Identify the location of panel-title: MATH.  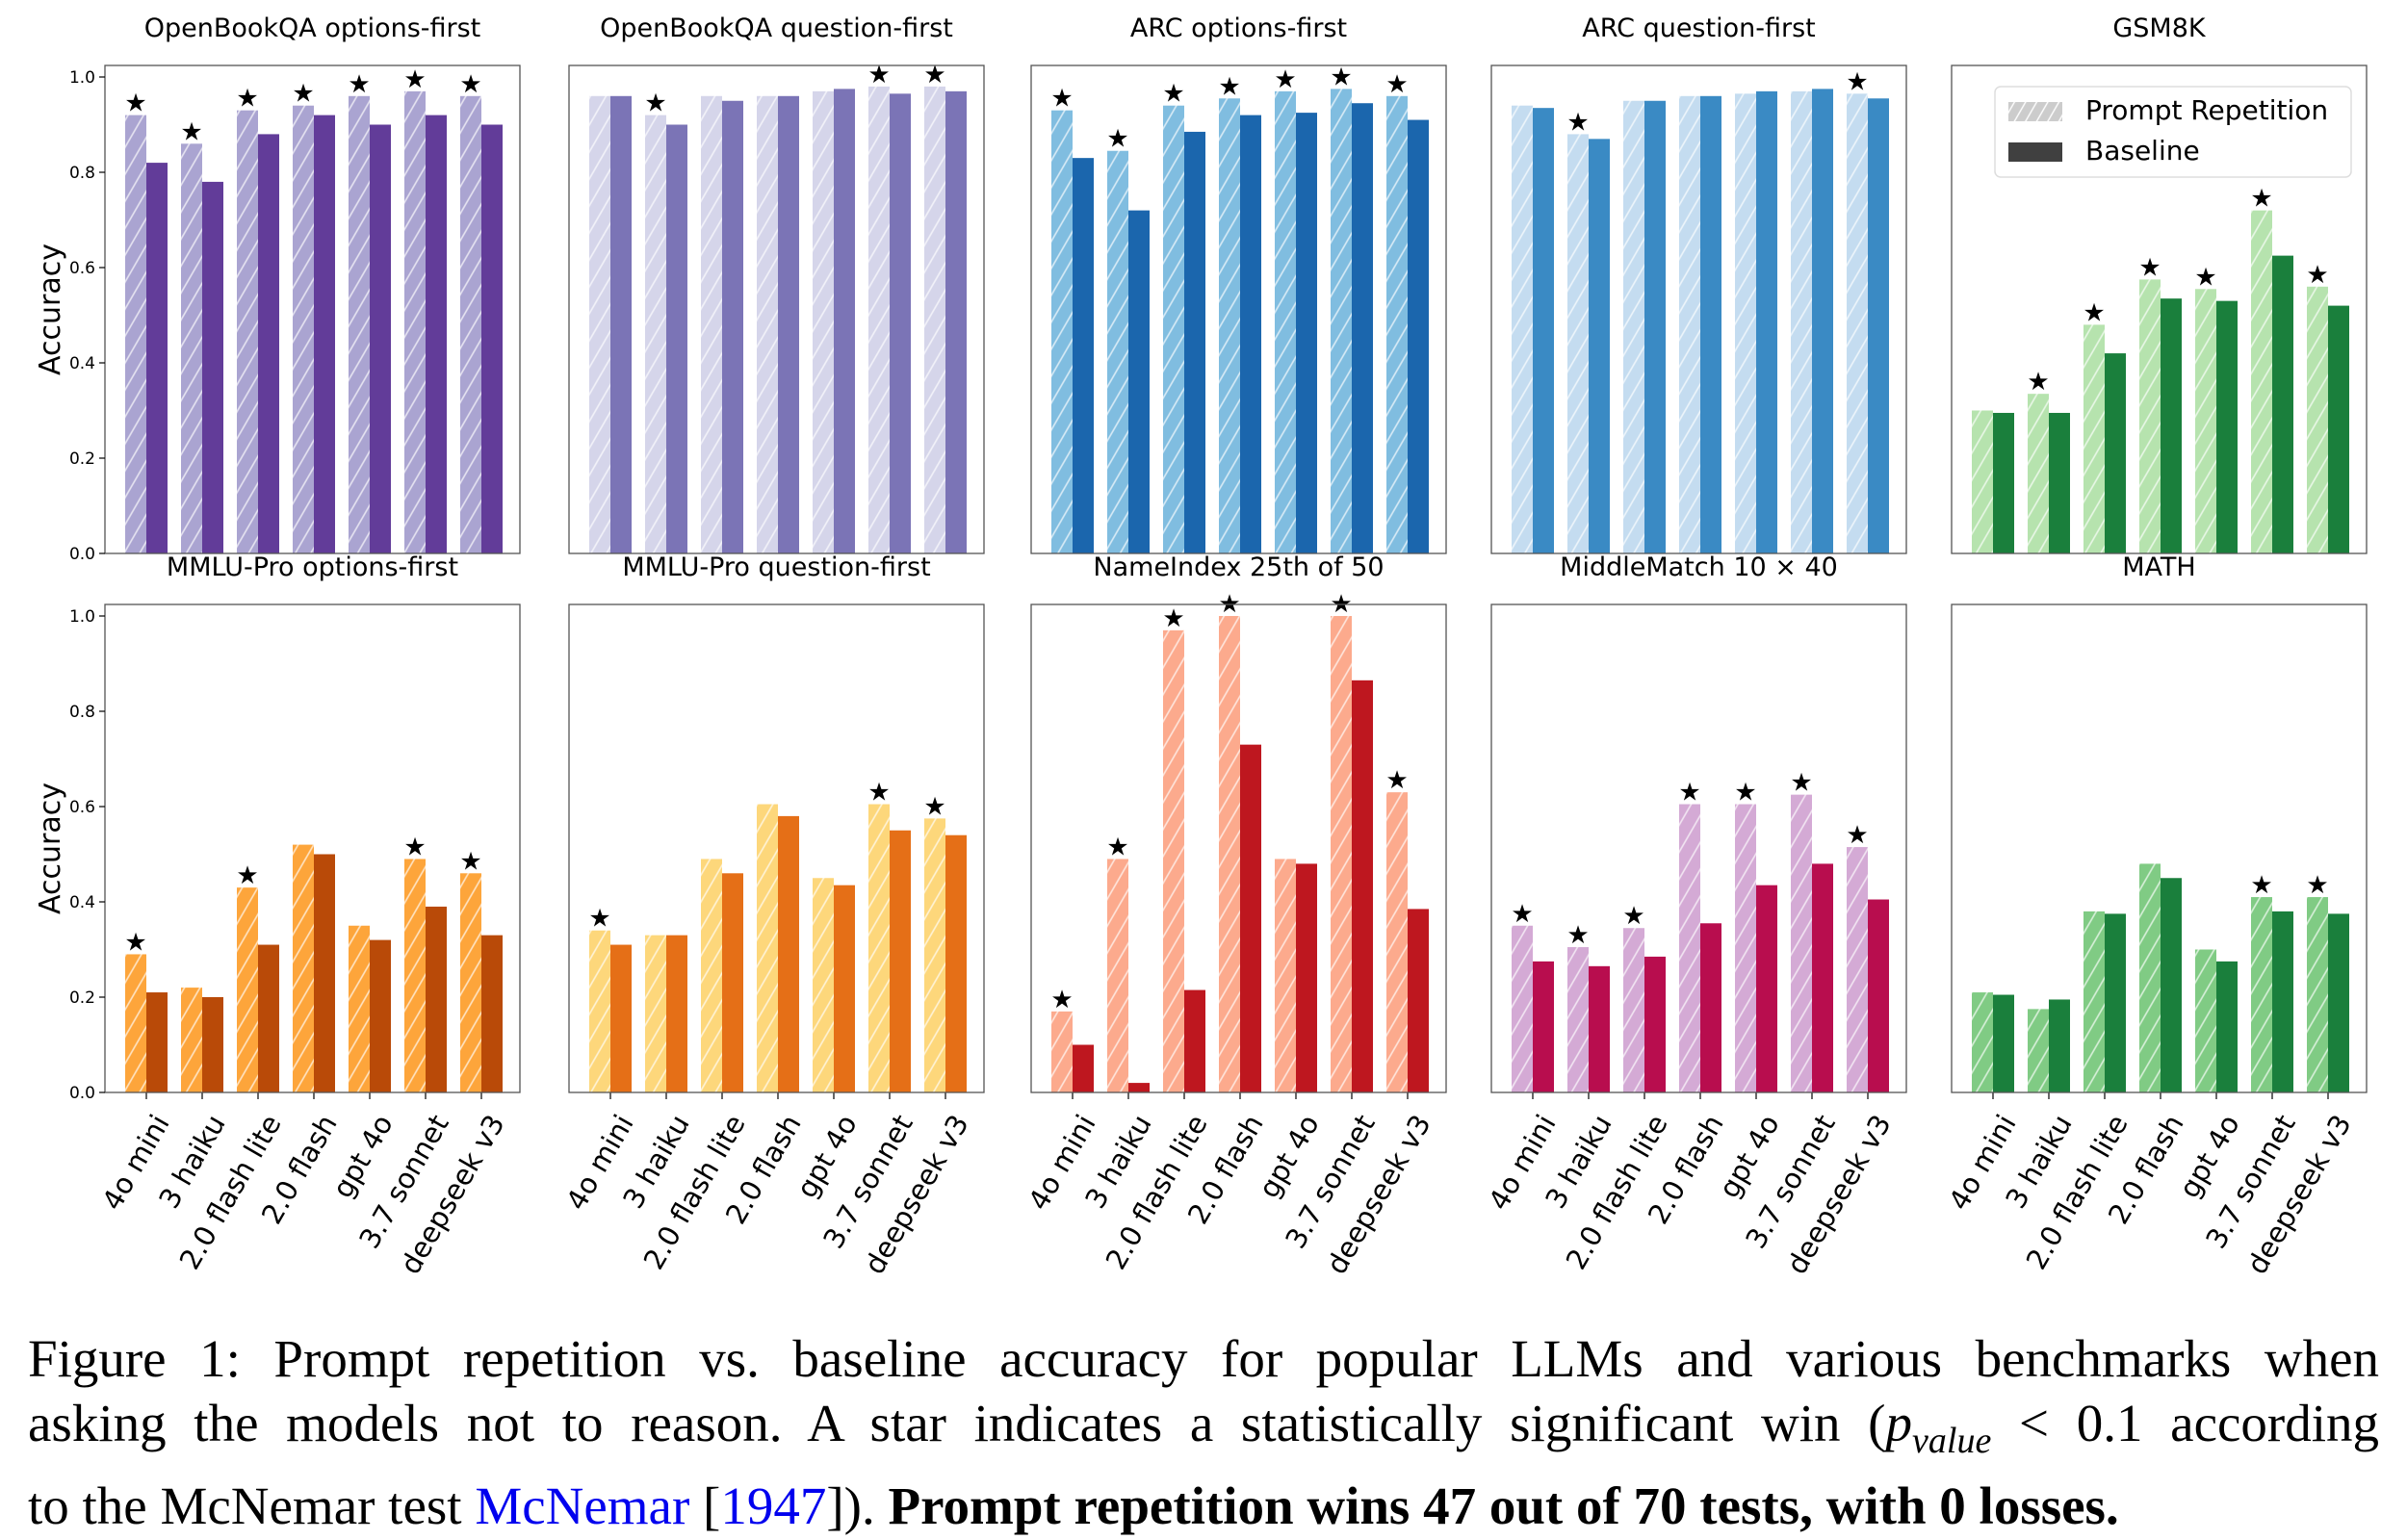
(2158, 567).